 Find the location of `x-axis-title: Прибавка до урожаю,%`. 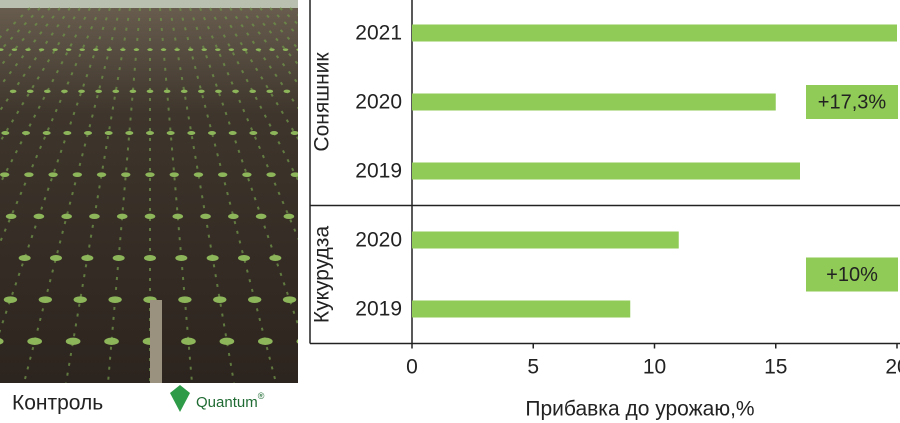

x-axis-title: Прибавка до урожаю,% is located at coordinates (639, 409).